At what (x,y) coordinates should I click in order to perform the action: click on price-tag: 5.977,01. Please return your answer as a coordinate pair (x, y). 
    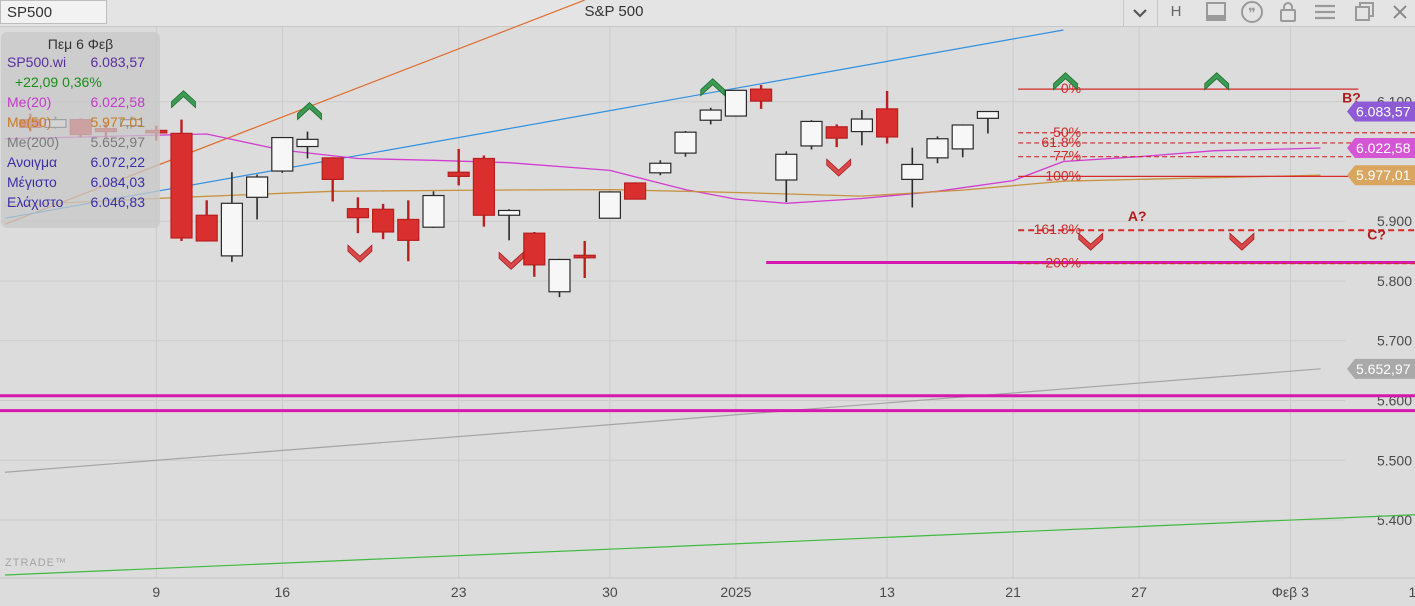
    Looking at the image, I should click on (1381, 175).